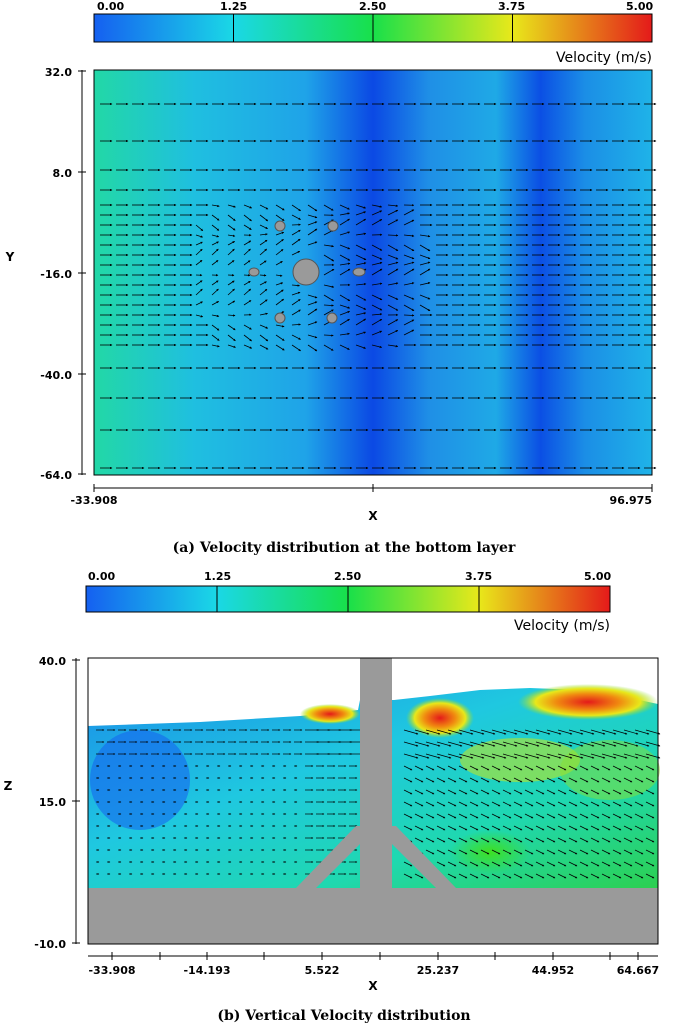 The width and height of the screenshot is (685, 1026). Describe the element at coordinates (553, 970) in the screenshot. I see `xtick-b-4: 44.952` at that location.